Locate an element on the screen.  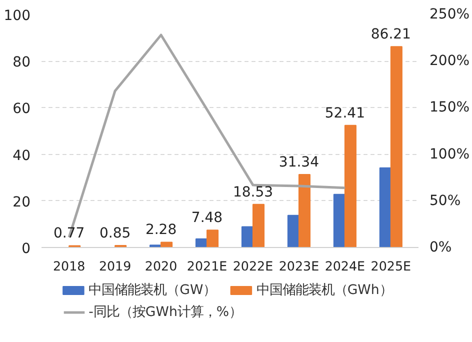
data-label: 52.41 is located at coordinates (344, 113).